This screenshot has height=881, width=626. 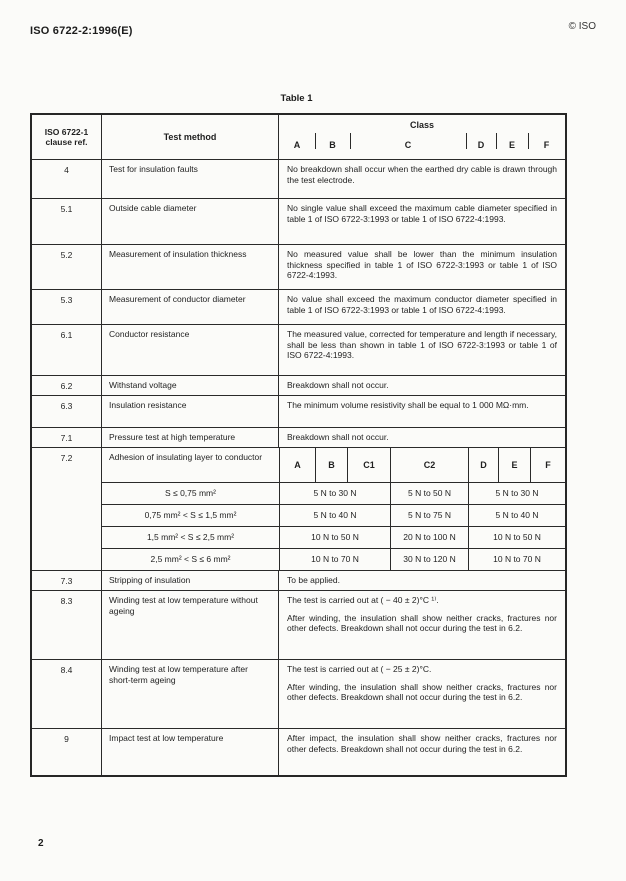 I want to click on subclass-b: B, so click(x=331, y=465).